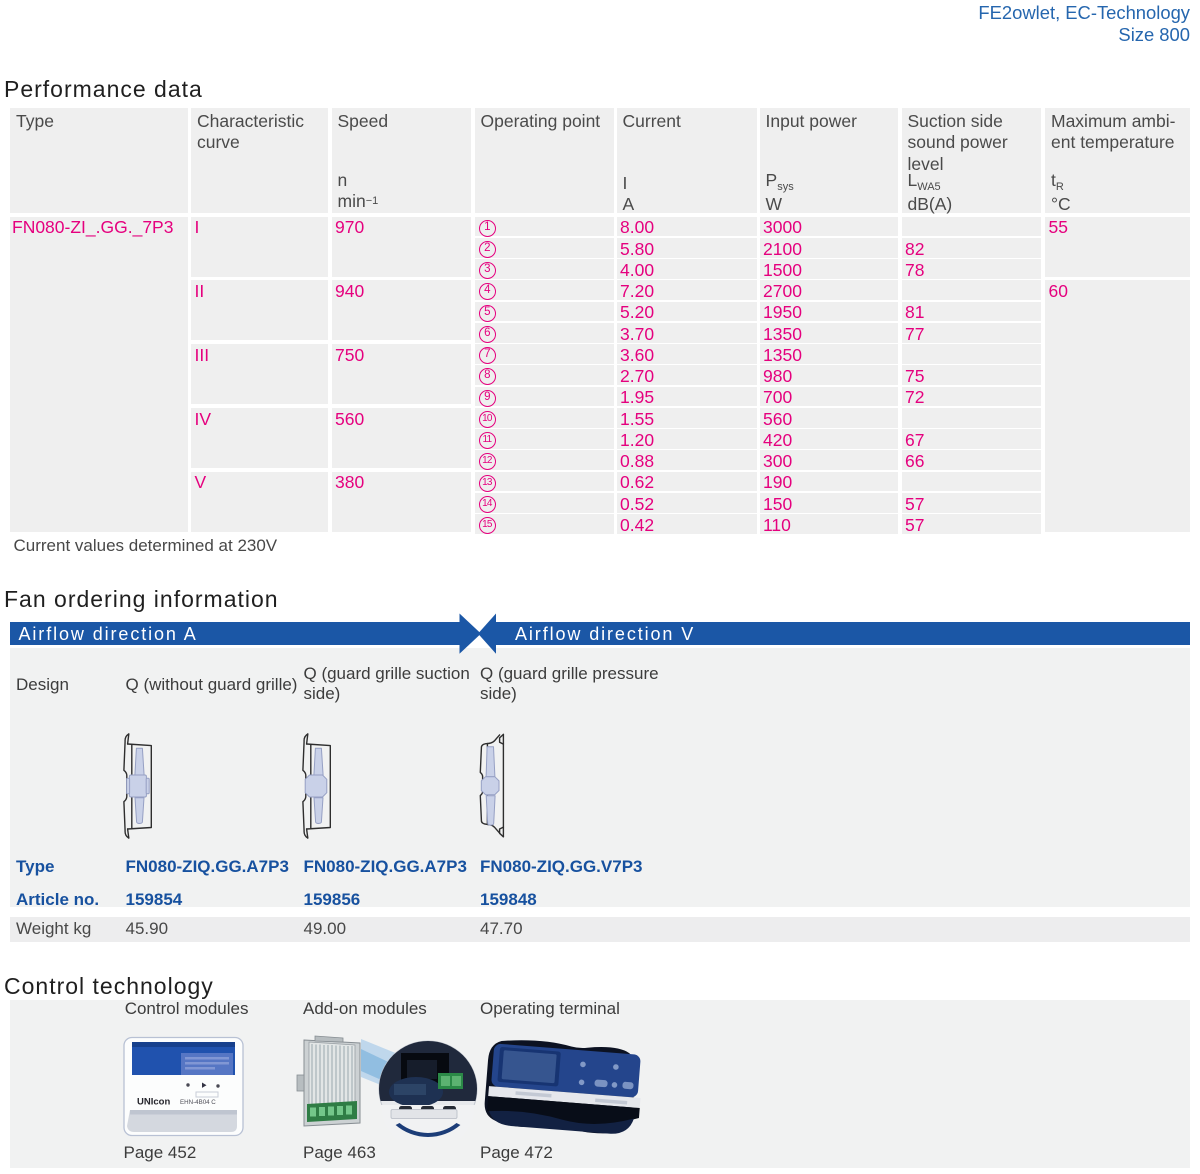  I want to click on svg-text: UNIcon, so click(153, 1102).